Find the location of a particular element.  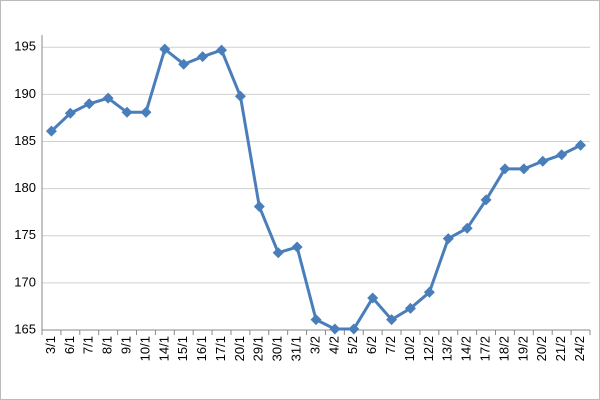

x-tick-label: 4/2 is located at coordinates (333, 345).